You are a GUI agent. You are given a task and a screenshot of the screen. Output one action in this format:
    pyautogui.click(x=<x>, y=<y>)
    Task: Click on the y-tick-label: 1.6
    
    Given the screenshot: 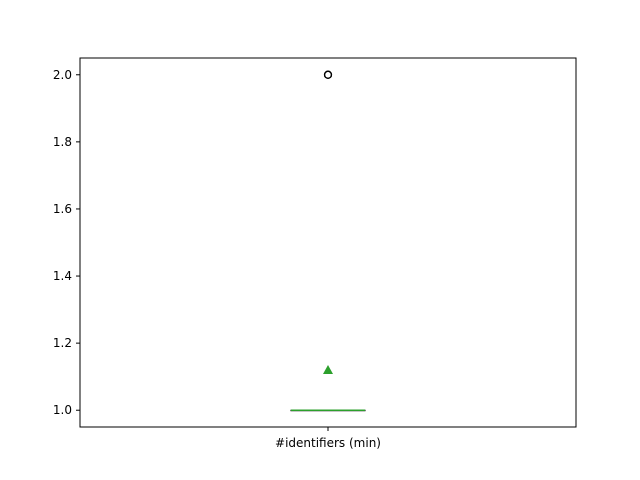 What is the action you would take?
    pyautogui.click(x=62, y=209)
    